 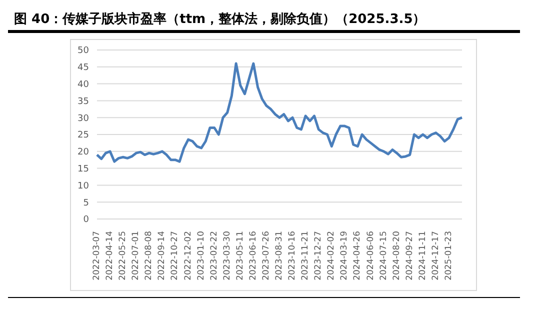 I want to click on x-tick-label: 2022-10-27, so click(x=175, y=255).